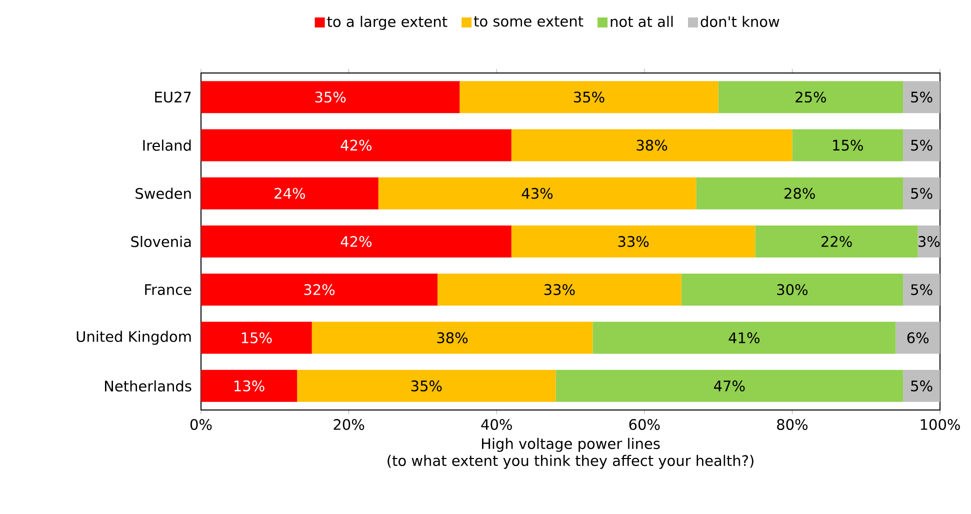 Image resolution: width=971 pixels, height=514 pixels. I want to click on x-tick-label: 60%, so click(644, 424).